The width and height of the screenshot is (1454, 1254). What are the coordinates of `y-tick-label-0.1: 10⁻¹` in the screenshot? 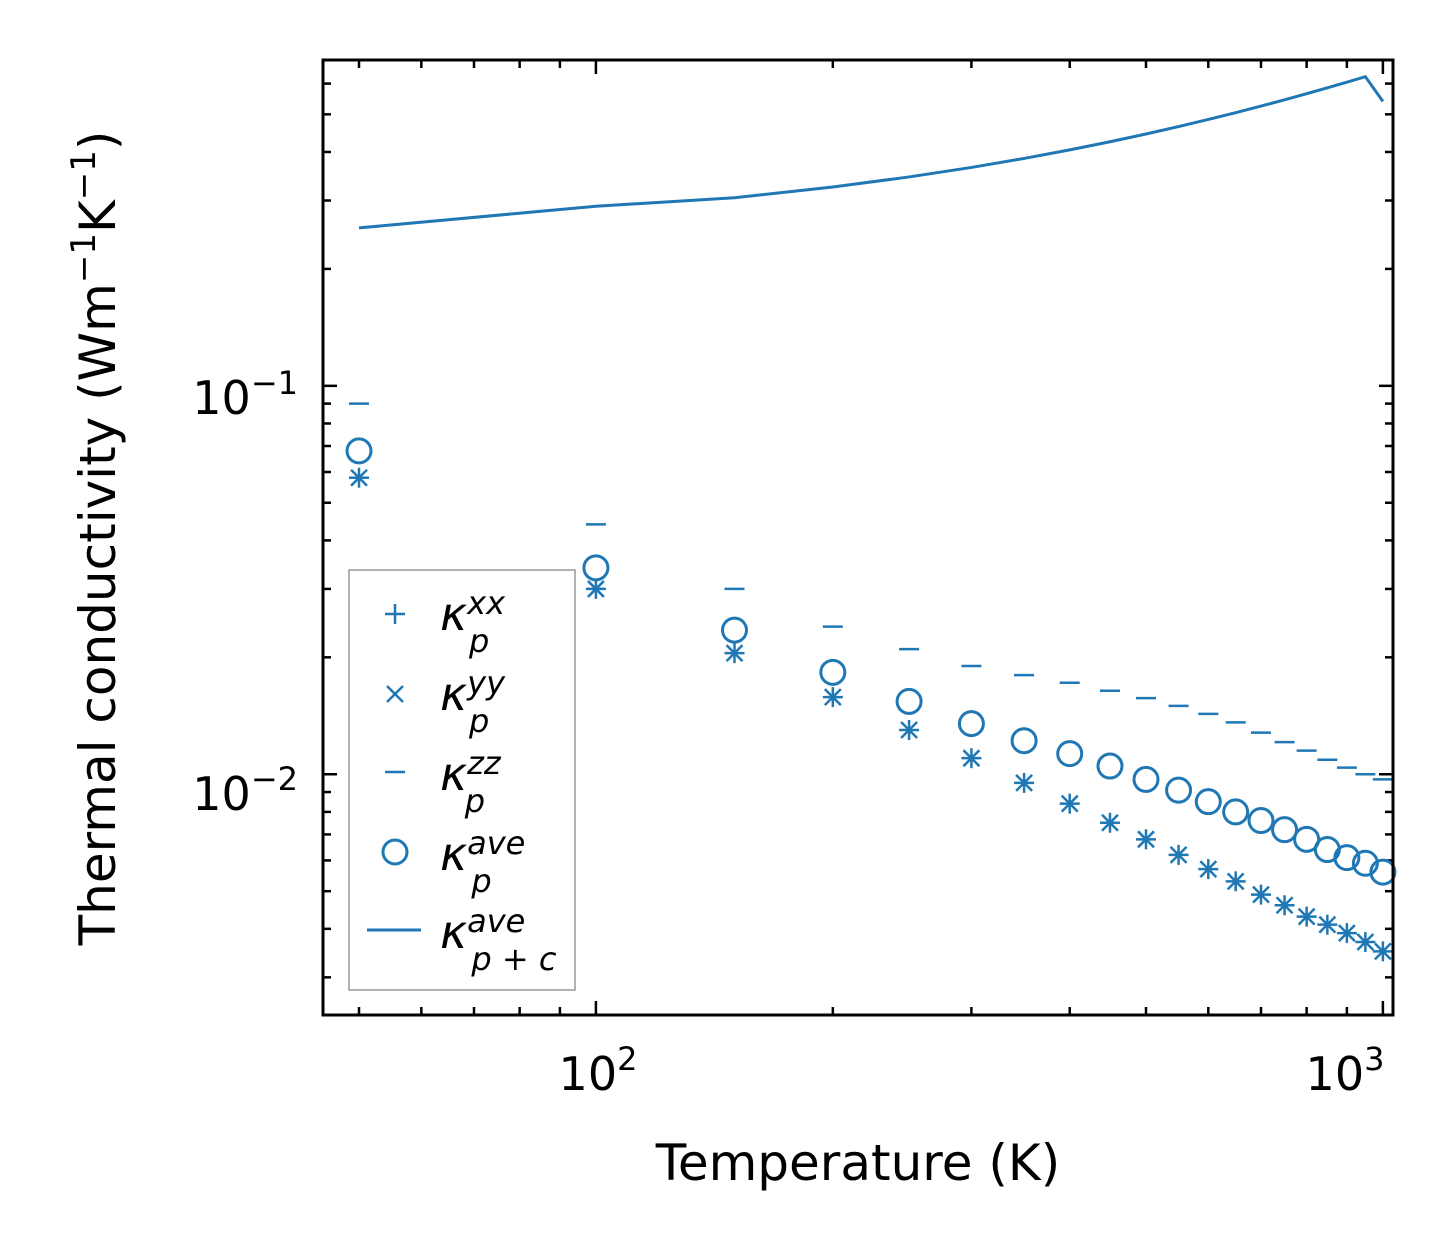 It's located at (245, 394).